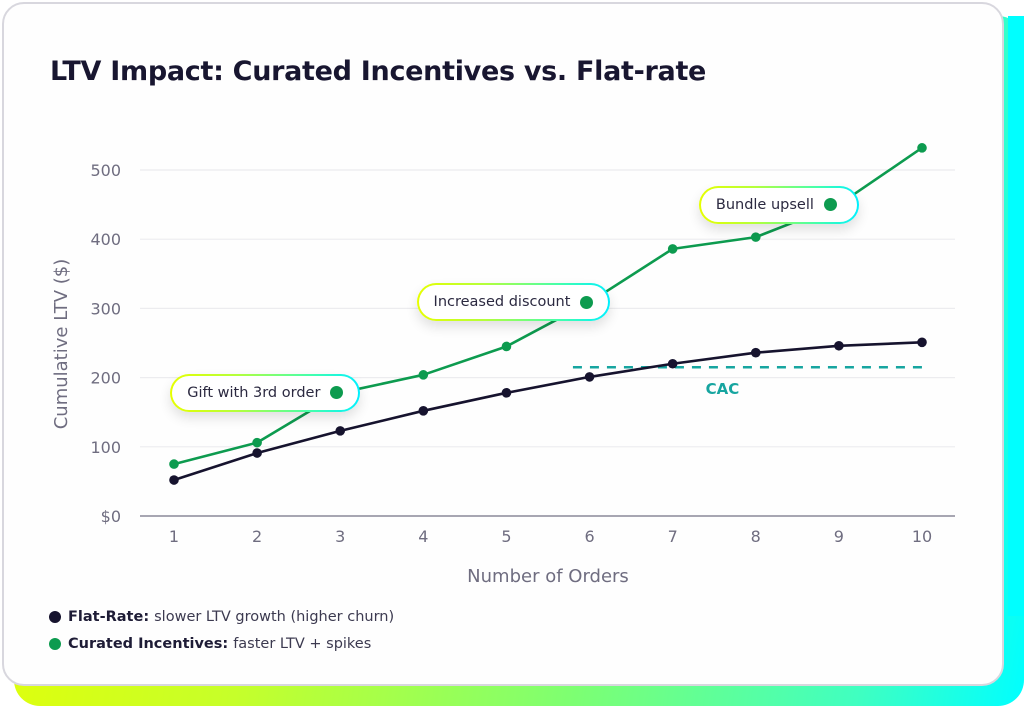 Image resolution: width=1024 pixels, height=706 pixels. Describe the element at coordinates (302, 643) in the screenshot. I see `legend-desc: faster LTV + spikes` at that location.